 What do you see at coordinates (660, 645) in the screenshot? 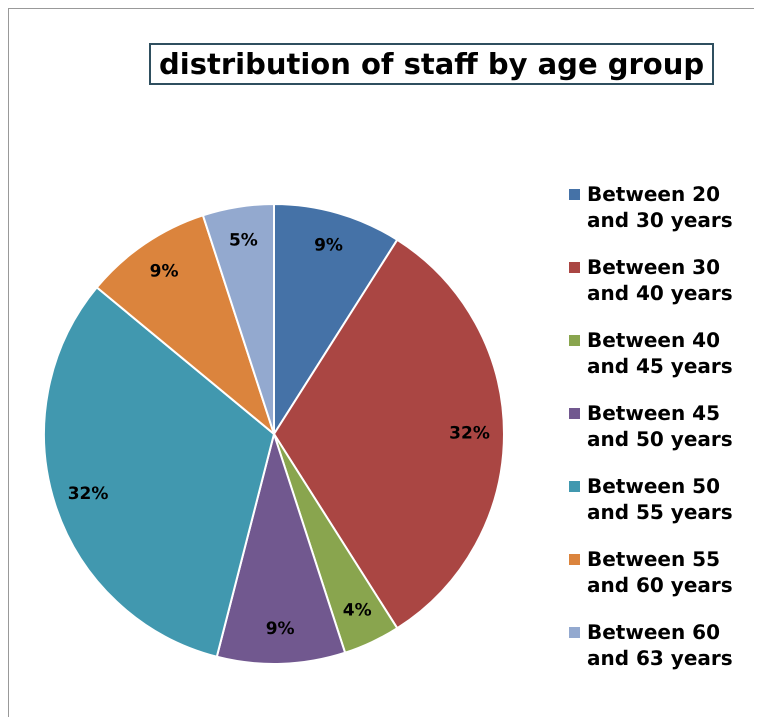
I see `legend-label: Between 60 and 63 years` at bounding box center [660, 645].